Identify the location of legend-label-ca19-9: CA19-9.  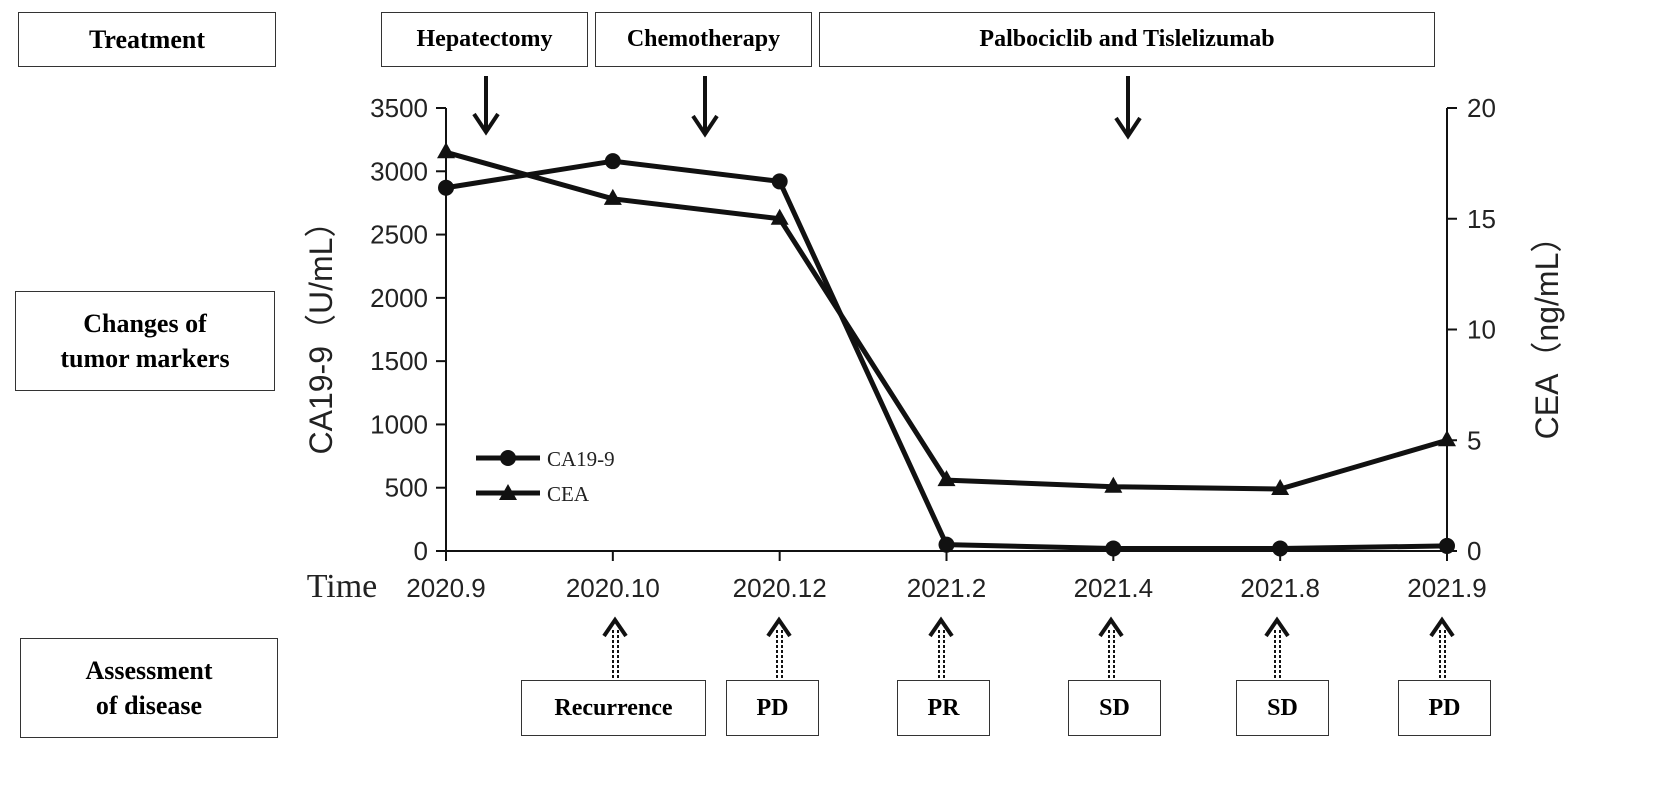
(581, 459).